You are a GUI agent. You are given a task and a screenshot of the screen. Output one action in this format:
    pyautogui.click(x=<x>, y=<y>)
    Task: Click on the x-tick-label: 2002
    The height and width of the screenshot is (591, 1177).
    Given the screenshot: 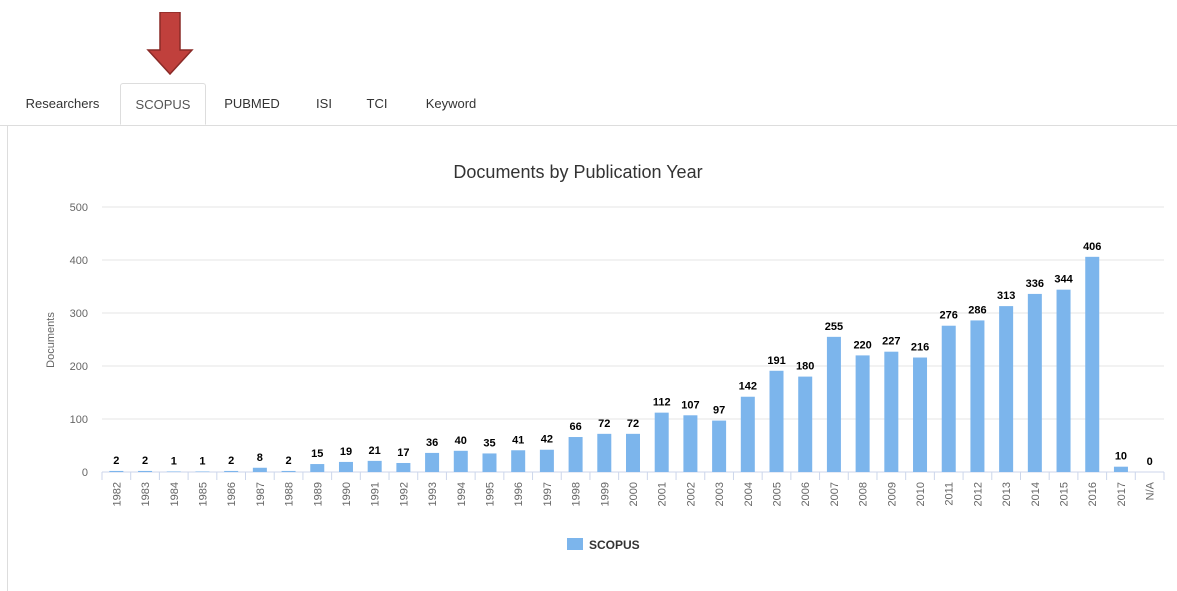 What is the action you would take?
    pyautogui.click(x=691, y=494)
    